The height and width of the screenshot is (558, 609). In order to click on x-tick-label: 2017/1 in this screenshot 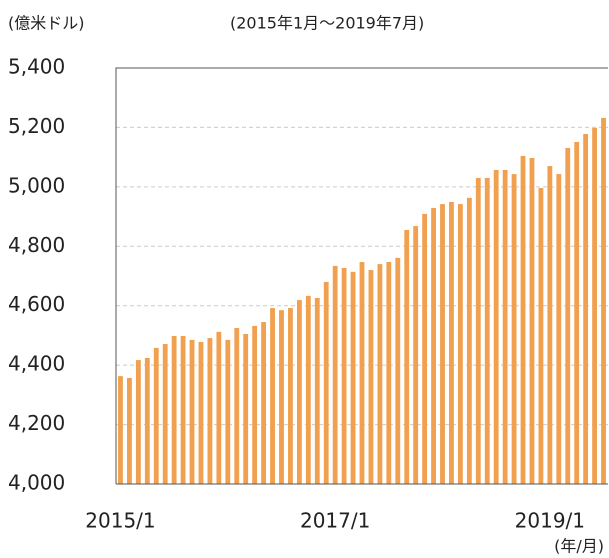, I will do `click(335, 521)`.